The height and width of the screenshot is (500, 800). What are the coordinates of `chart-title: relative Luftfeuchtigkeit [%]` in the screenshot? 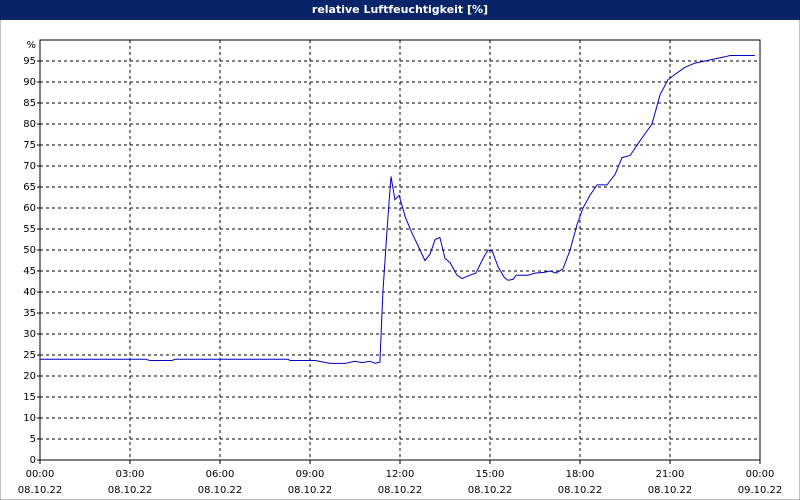 It's located at (400, 9).